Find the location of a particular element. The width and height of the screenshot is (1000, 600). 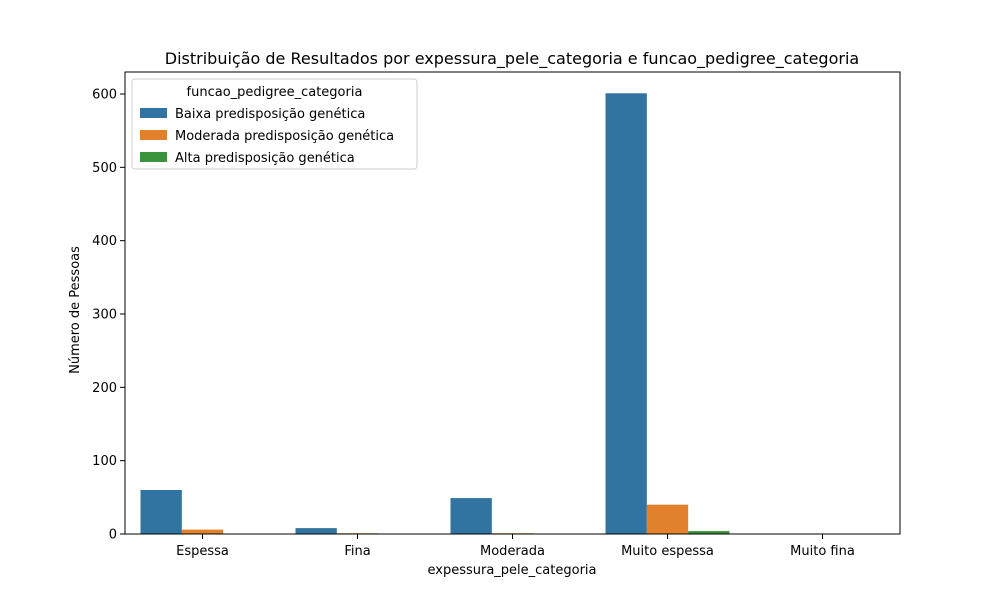

y-tick-label: 100 is located at coordinates (104, 461).